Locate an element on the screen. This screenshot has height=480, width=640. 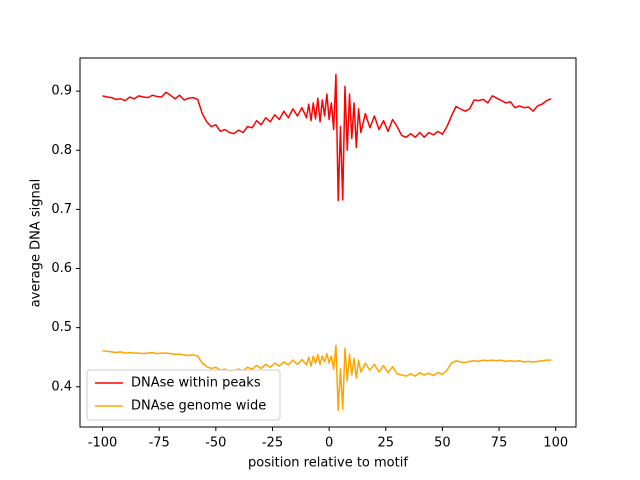
x-tick-label: 25 is located at coordinates (386, 443).